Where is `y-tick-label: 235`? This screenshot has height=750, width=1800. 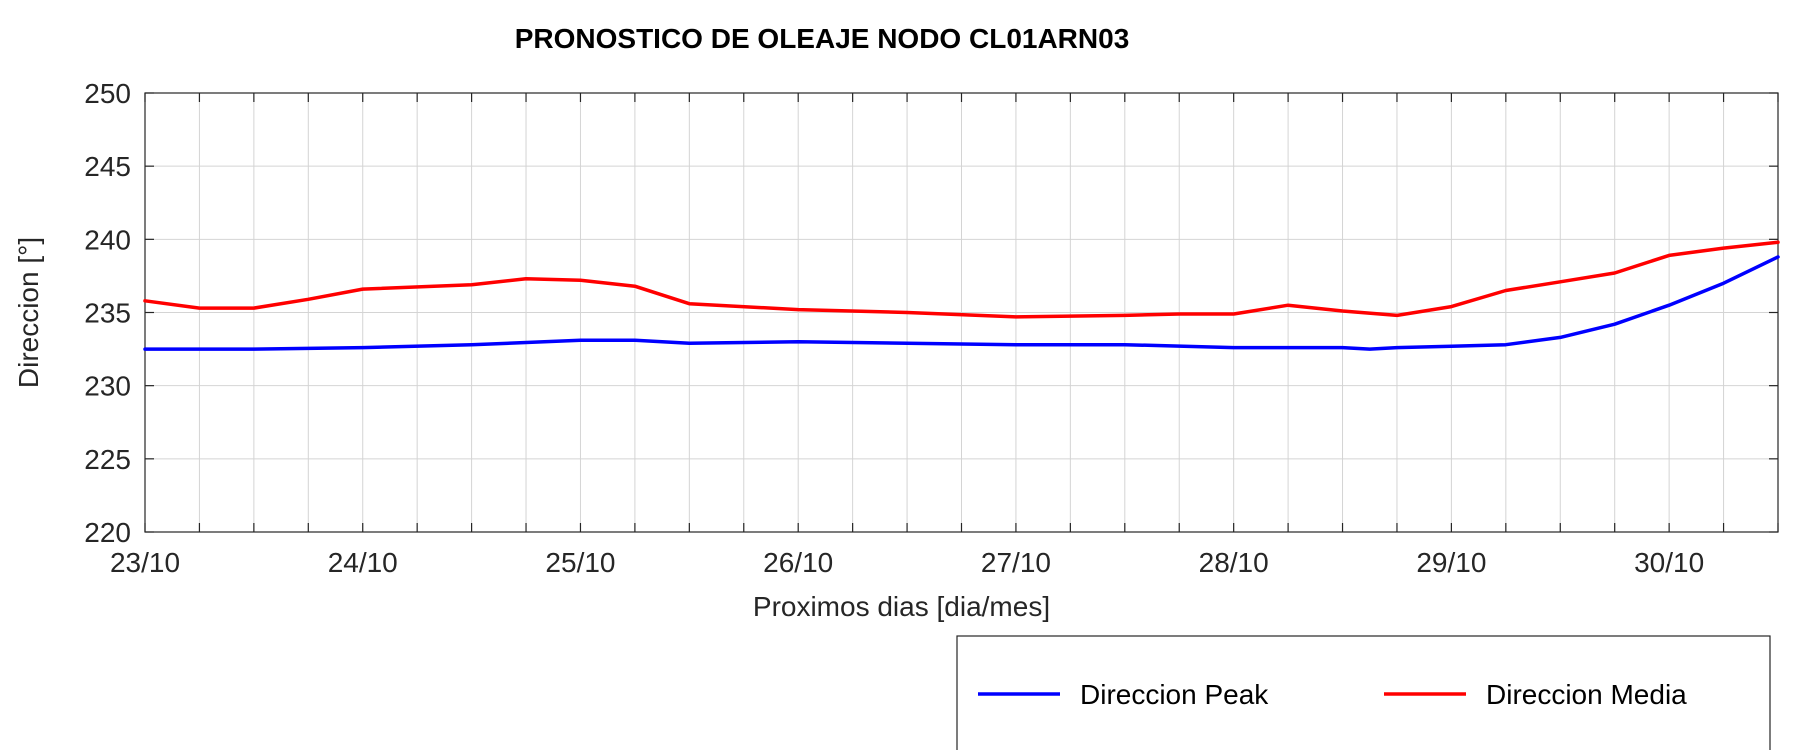
y-tick-label: 235 is located at coordinates (107, 313).